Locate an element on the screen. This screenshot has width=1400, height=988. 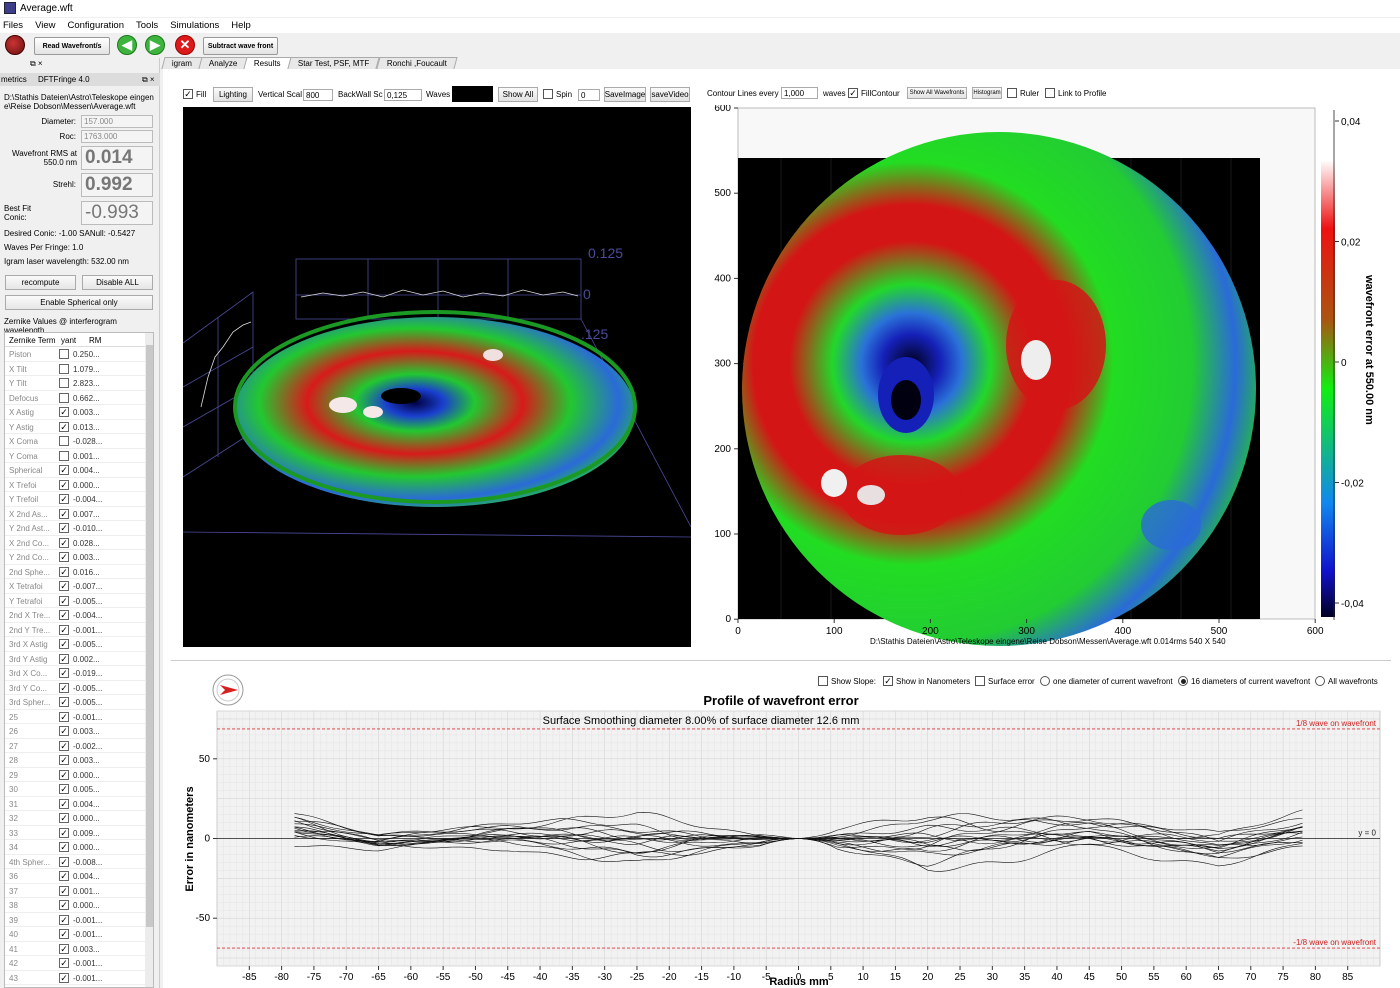
menu-tools: Tools is located at coordinates (147, 25).